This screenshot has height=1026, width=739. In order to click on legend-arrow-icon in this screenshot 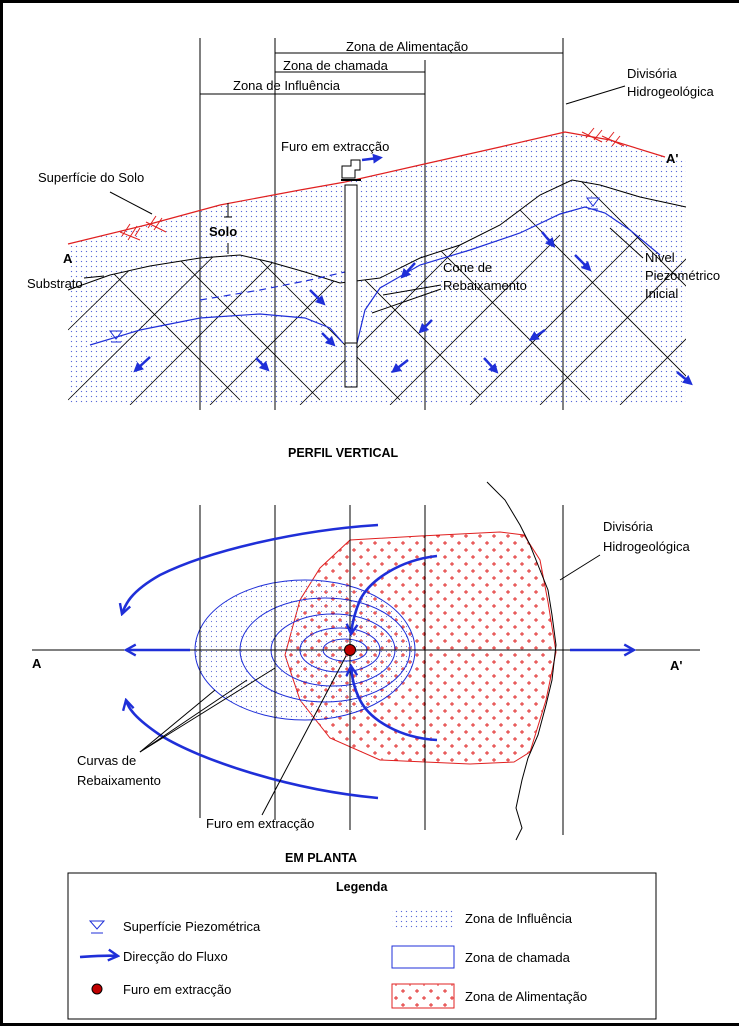, I will do `click(98, 956)`.